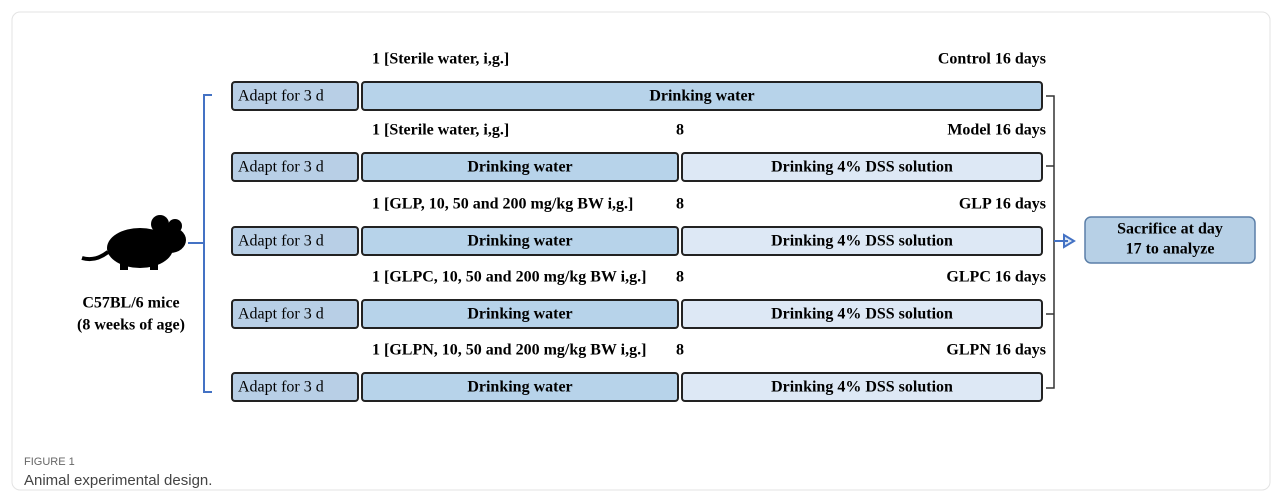  I want to click on end-label: GLPN 16 days, so click(996, 350).